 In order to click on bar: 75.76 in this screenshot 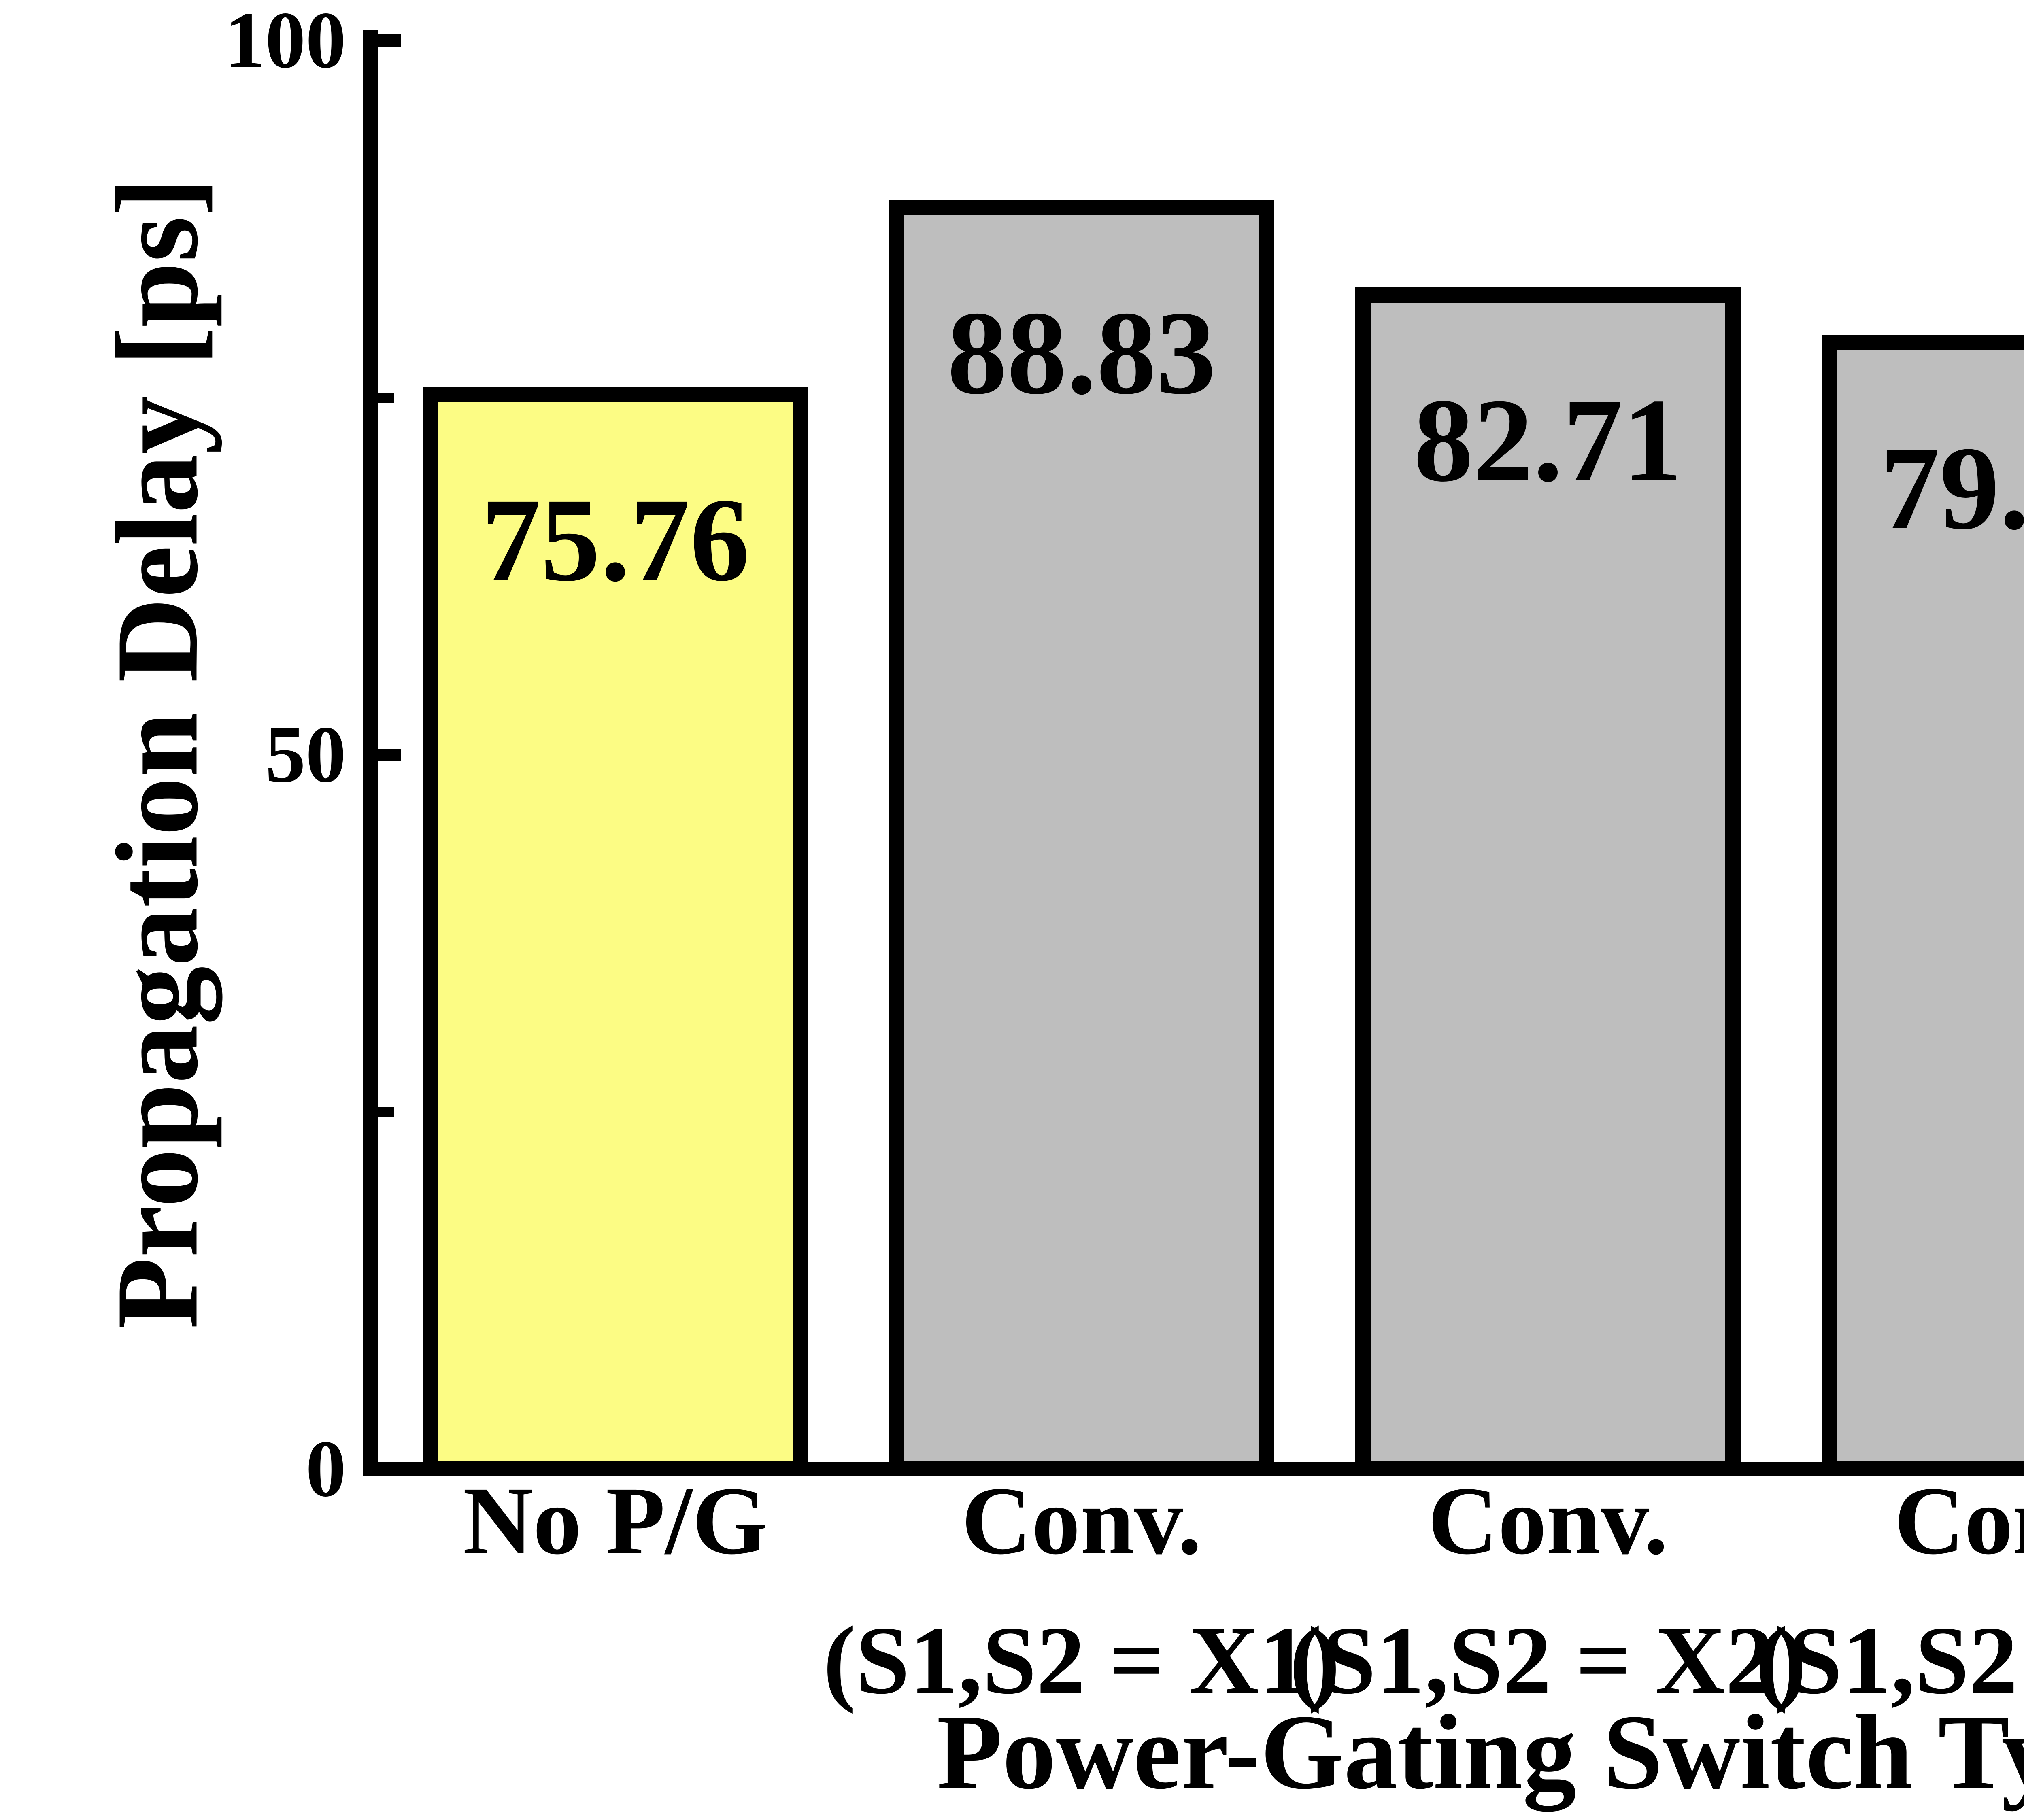, I will do `click(615, 931)`.